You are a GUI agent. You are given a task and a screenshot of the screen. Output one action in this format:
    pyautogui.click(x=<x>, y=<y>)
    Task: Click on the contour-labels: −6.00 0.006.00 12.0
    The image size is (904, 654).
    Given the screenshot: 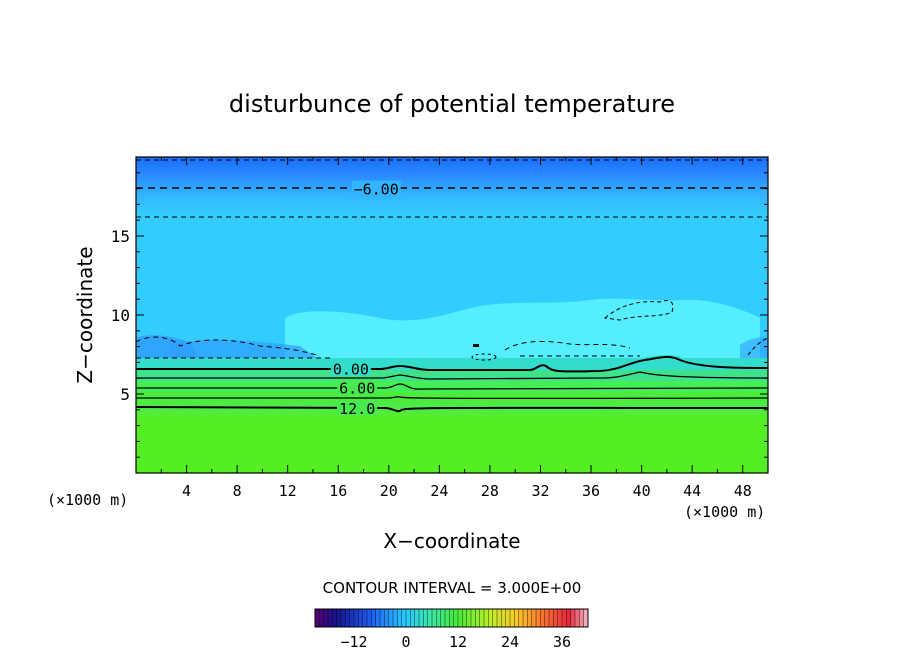 What is the action you would take?
    pyautogui.click(x=365, y=299)
    